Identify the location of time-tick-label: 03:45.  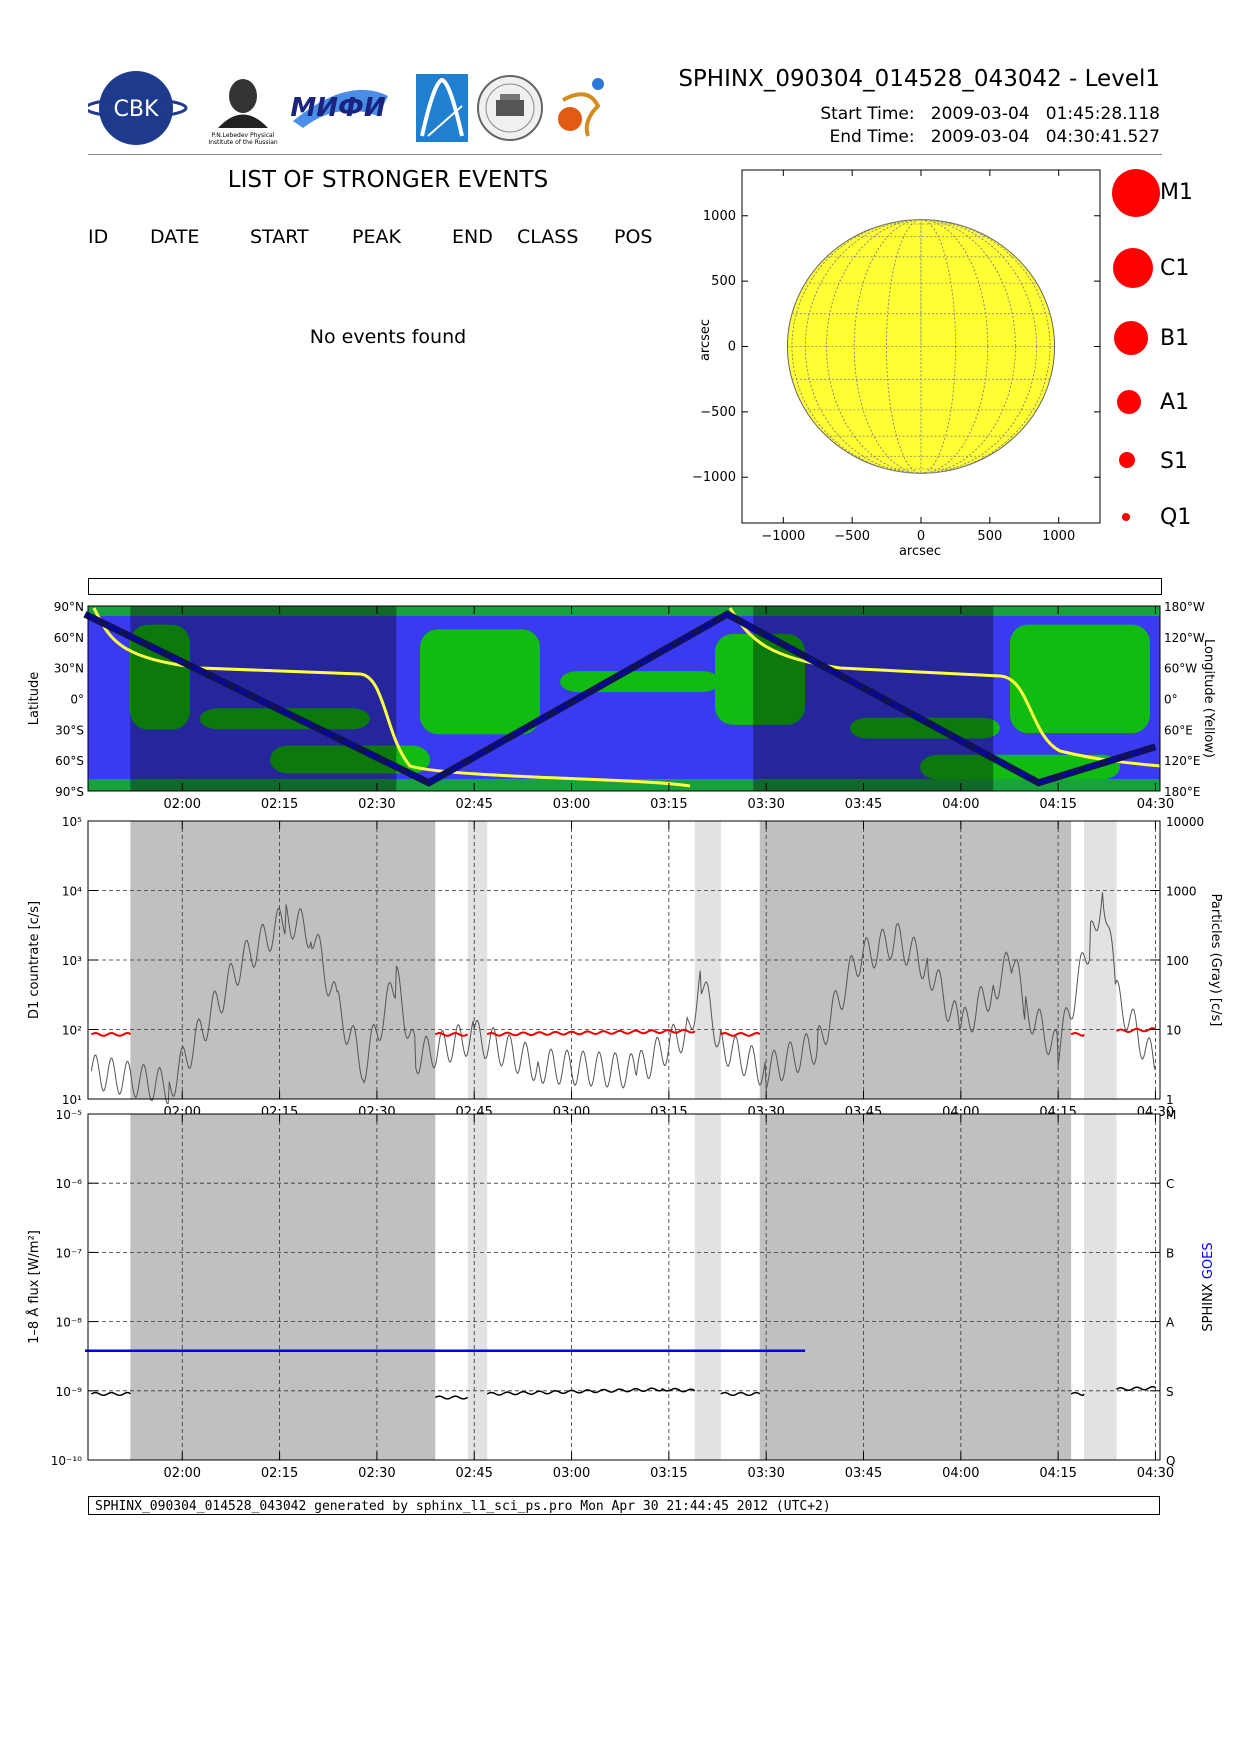
(863, 804).